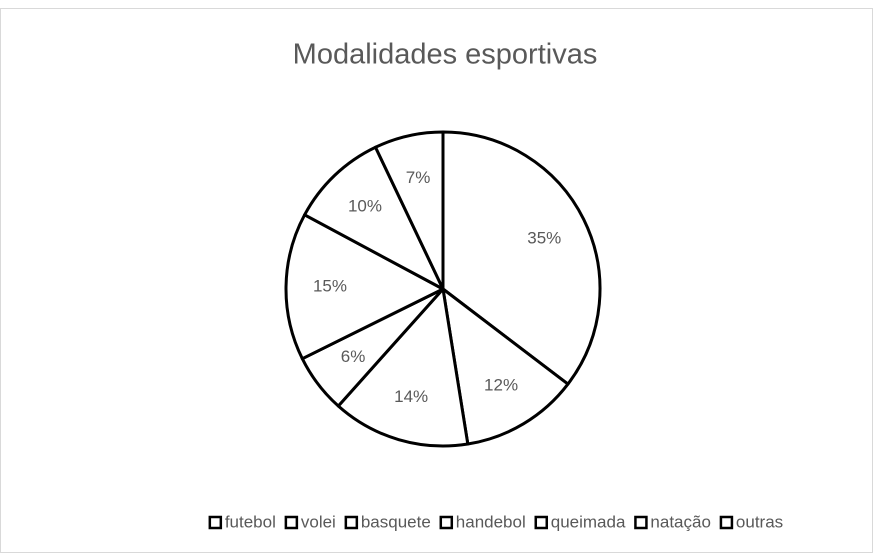 The height and width of the screenshot is (554, 874). What do you see at coordinates (491, 521) in the screenshot?
I see `legend-label: handebol` at bounding box center [491, 521].